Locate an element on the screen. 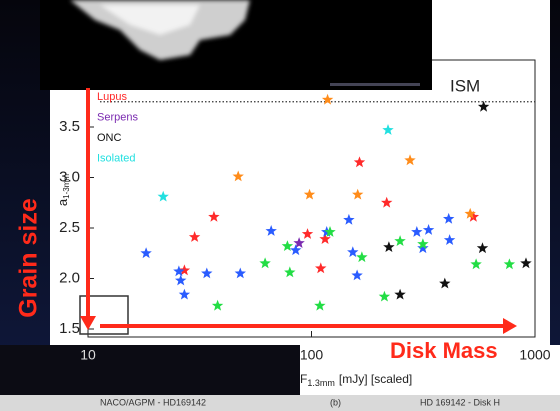 This screenshot has height=411, width=560. x-tick-label: 100 is located at coordinates (312, 355).